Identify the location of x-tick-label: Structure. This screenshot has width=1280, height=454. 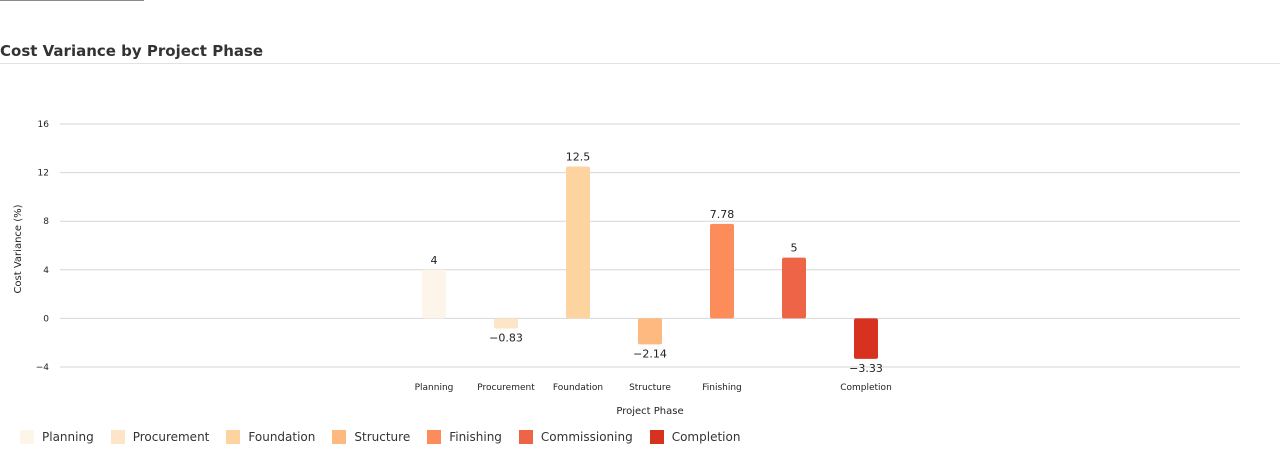
(650, 388).